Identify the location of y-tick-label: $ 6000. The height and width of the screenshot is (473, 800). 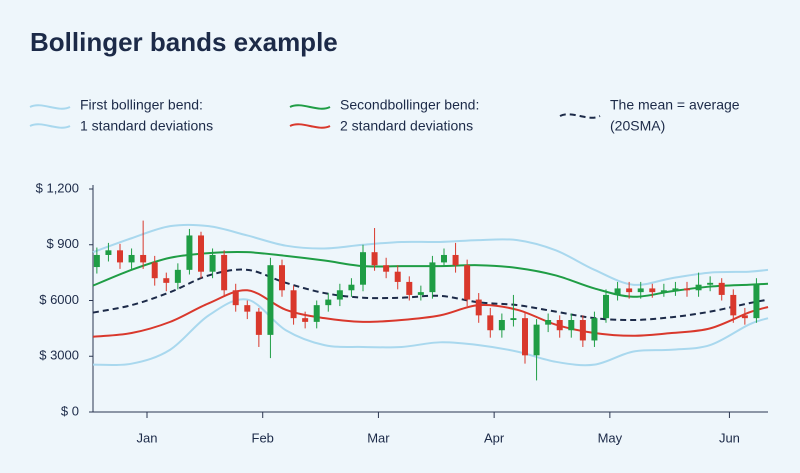
(59, 299).